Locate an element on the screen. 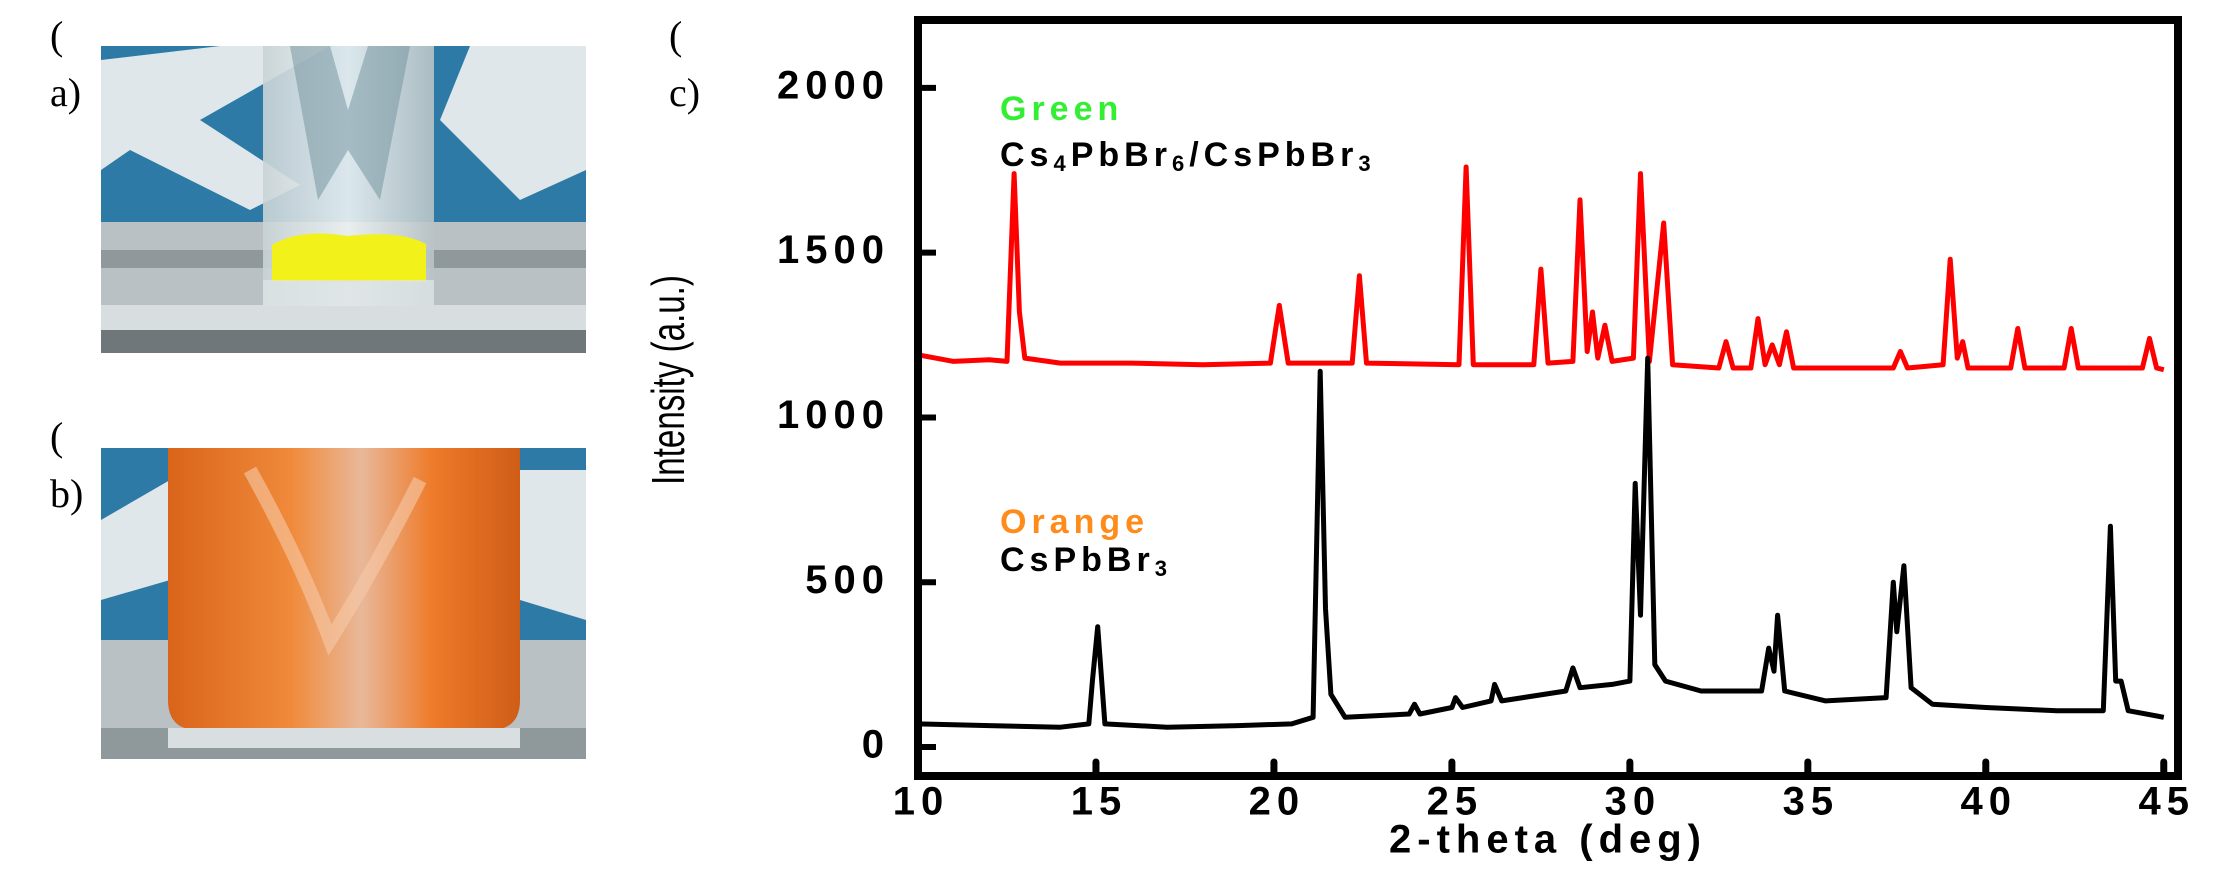 The image size is (2232, 878). x-tick-label: 20 is located at coordinates (1277, 802).